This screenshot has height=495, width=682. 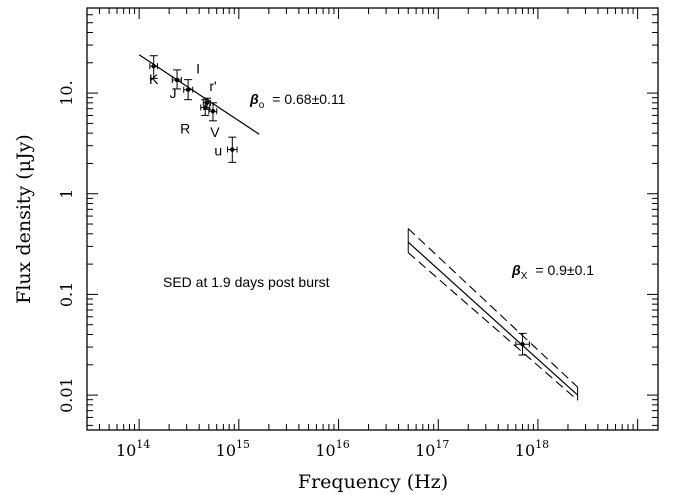 I want to click on optical-slope-label: βo = 0.68±0.11, so click(x=297, y=101).